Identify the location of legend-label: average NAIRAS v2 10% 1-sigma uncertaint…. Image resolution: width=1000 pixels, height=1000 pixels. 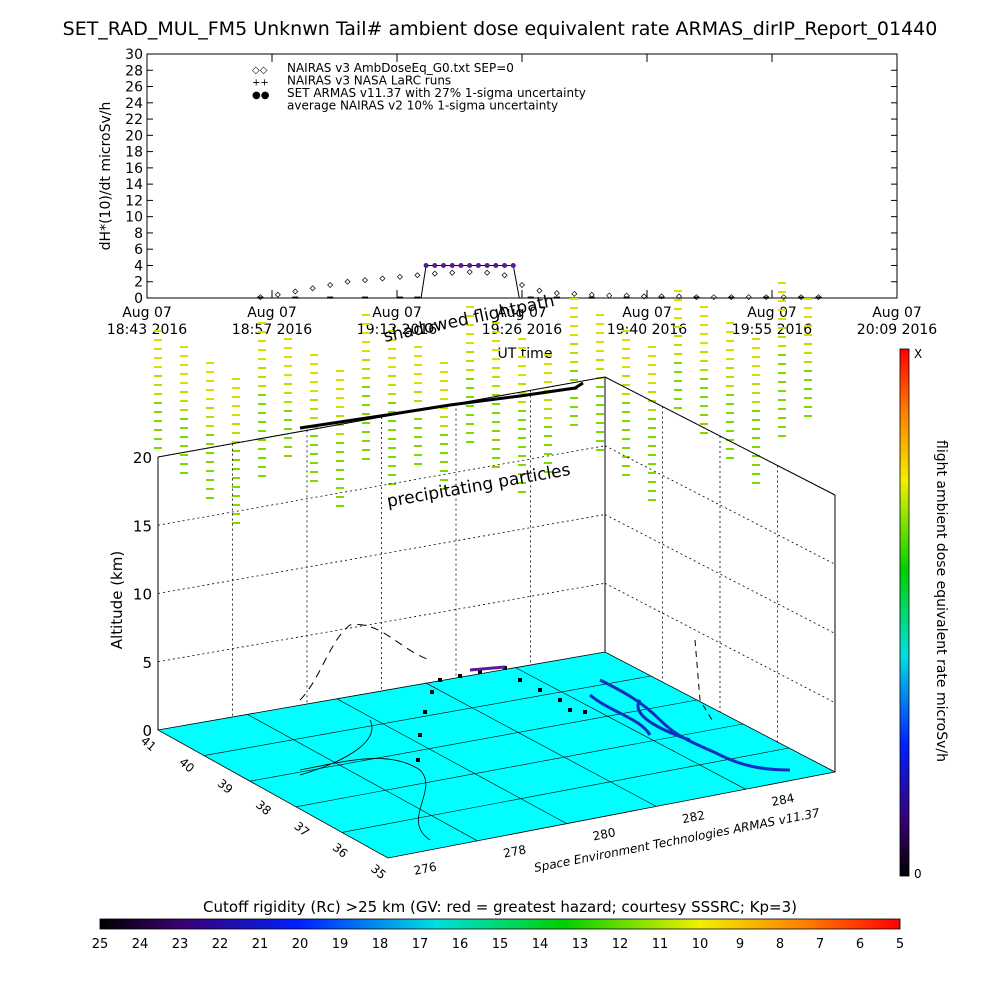
(422, 106).